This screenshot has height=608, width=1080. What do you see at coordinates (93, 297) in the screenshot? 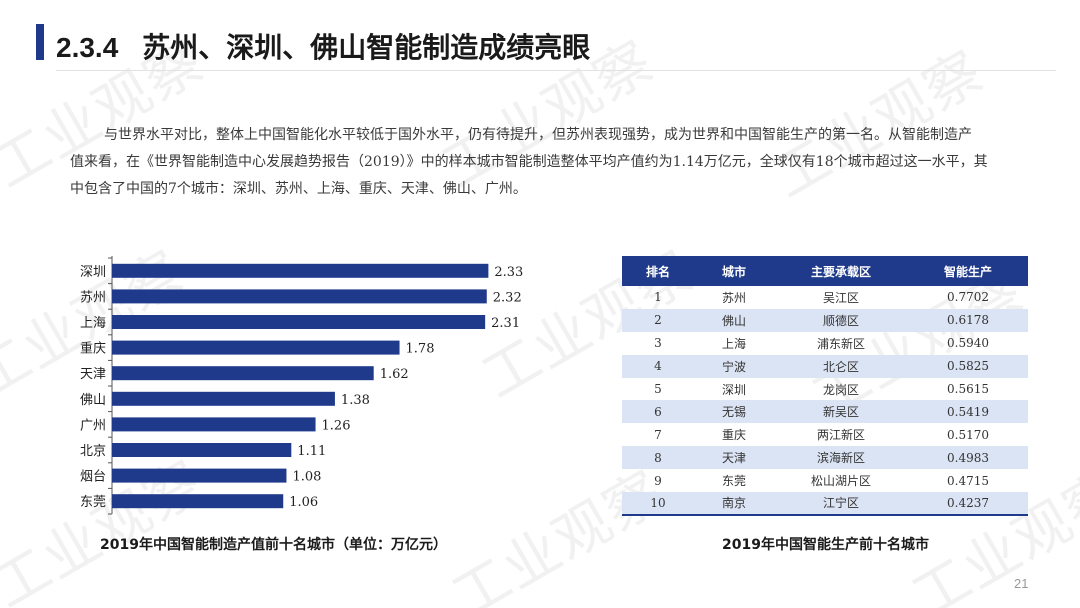
I see `category-label: 苏州` at bounding box center [93, 297].